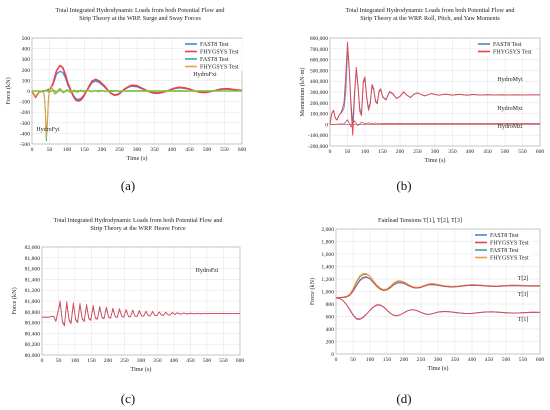  What do you see at coordinates (319, 71) in the screenshot?
I see `y-tick-label: 500,000` at bounding box center [319, 71].